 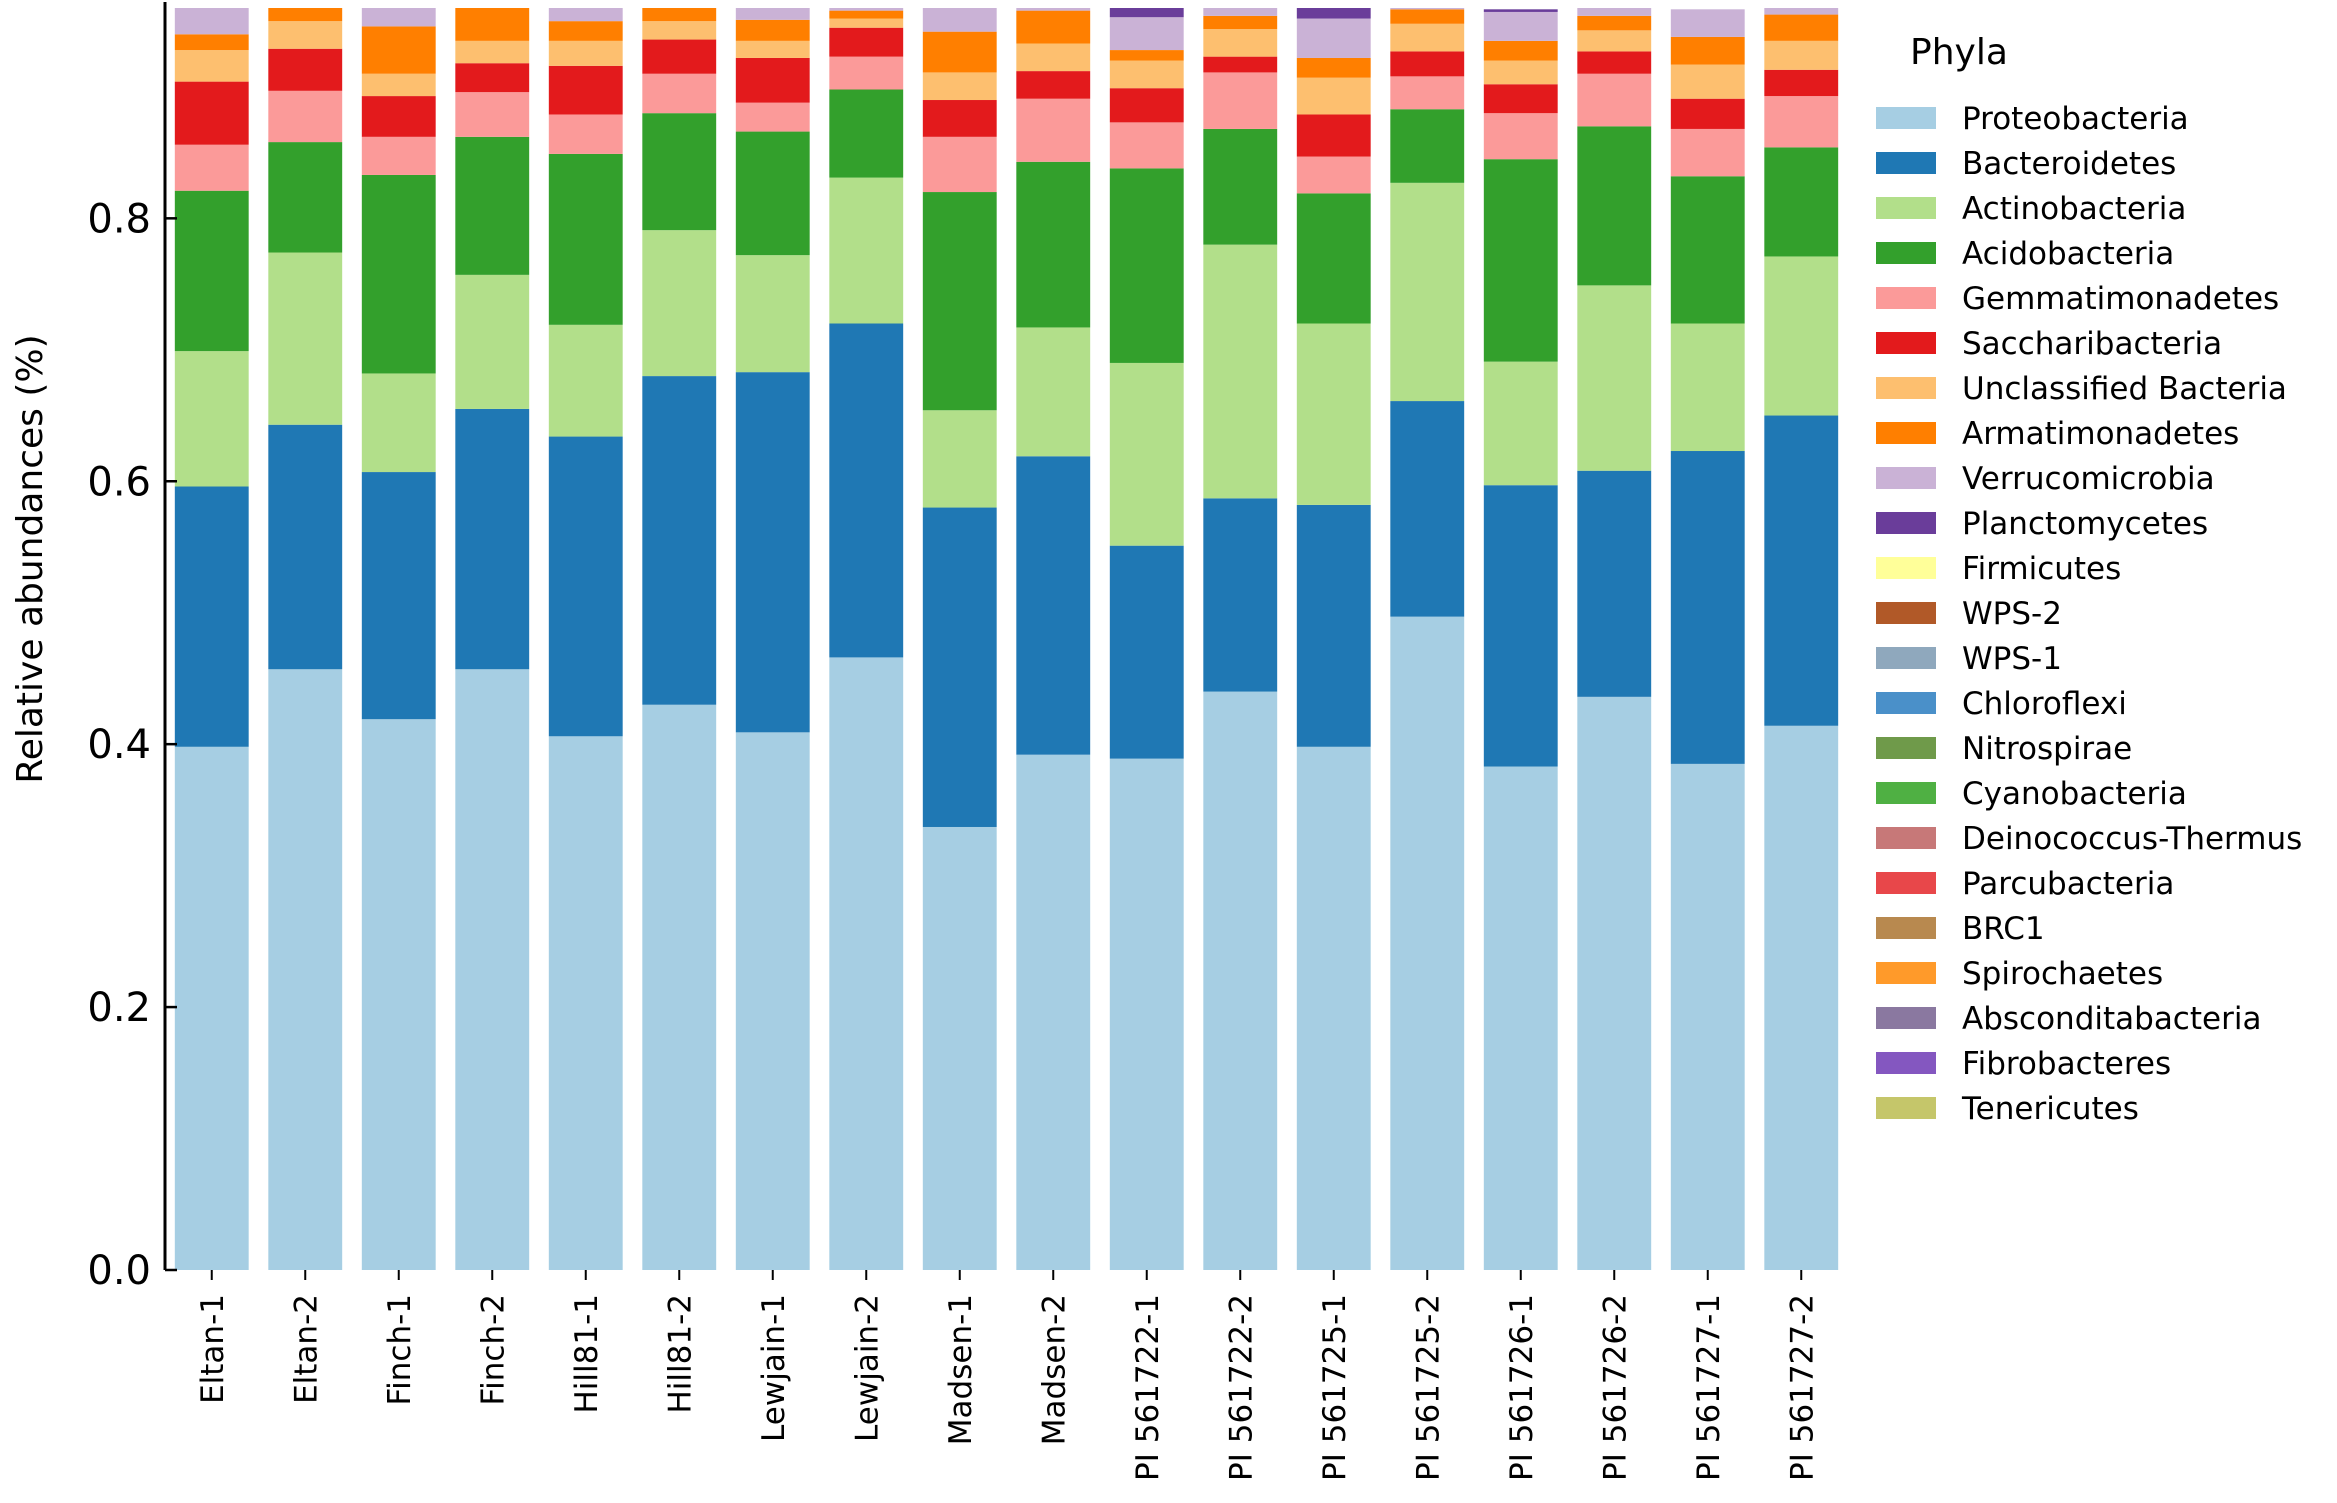 What do you see at coordinates (2074, 794) in the screenshot?
I see `legend-label-cyanobacteria: Cyanobacteria` at bounding box center [2074, 794].